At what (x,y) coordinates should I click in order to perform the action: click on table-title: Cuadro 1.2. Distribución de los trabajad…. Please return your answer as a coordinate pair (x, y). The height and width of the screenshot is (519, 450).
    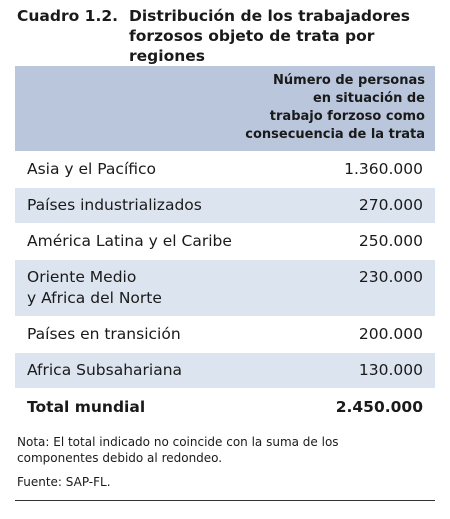
    Looking at the image, I should click on (227, 35).